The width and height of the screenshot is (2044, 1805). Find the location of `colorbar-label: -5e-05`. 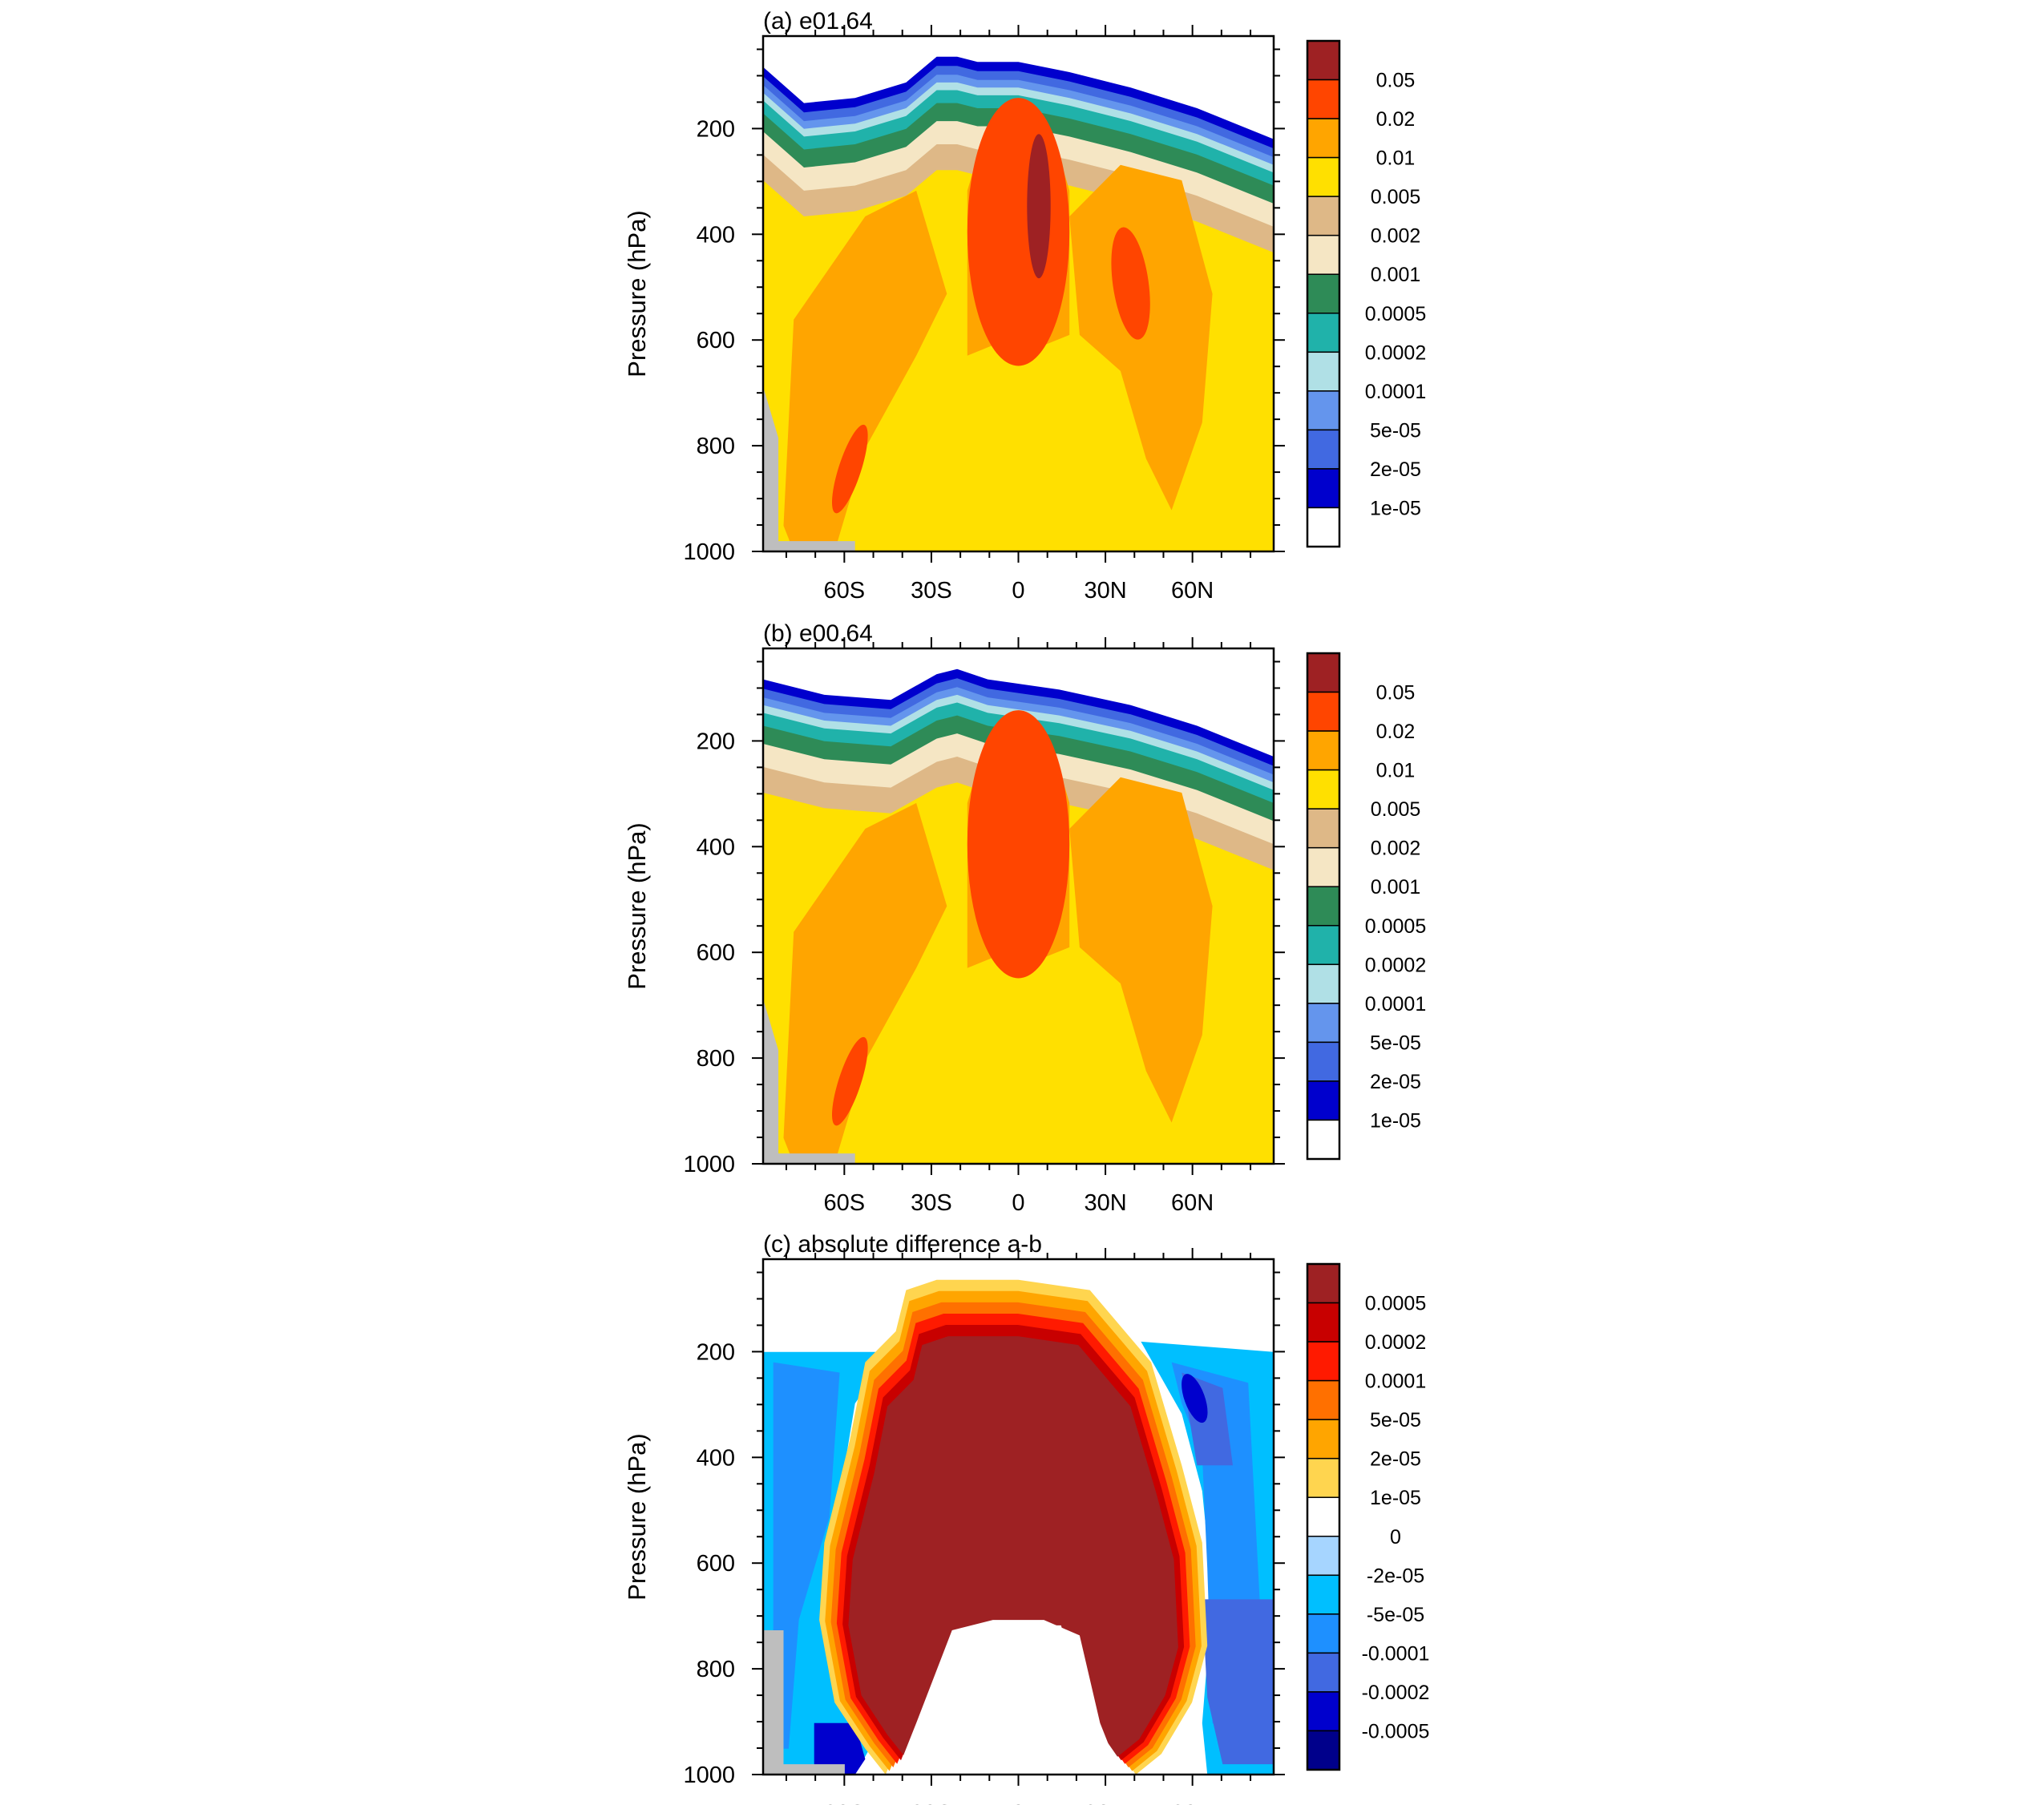

colorbar-label: -5e-05 is located at coordinates (1395, 1615).